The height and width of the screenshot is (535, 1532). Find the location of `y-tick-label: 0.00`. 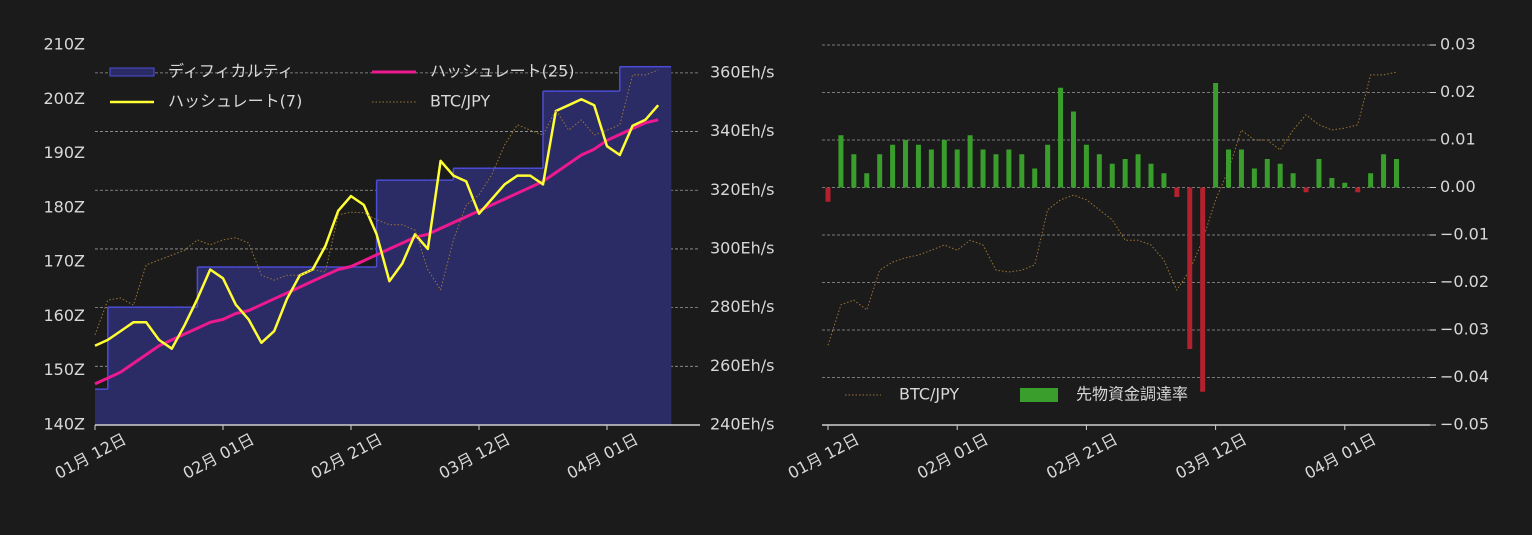

y-tick-label: 0.00 is located at coordinates (1458, 186).